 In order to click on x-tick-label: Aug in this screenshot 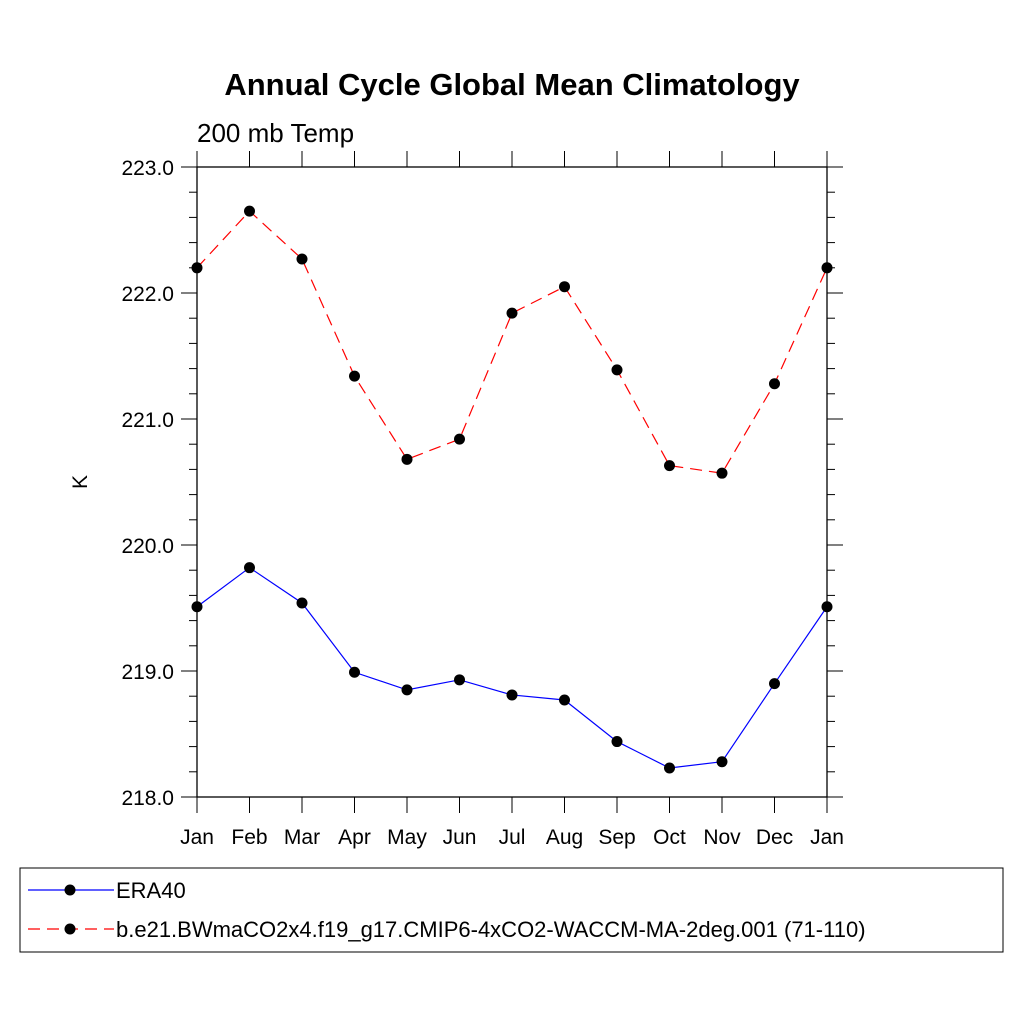, I will do `click(564, 837)`.